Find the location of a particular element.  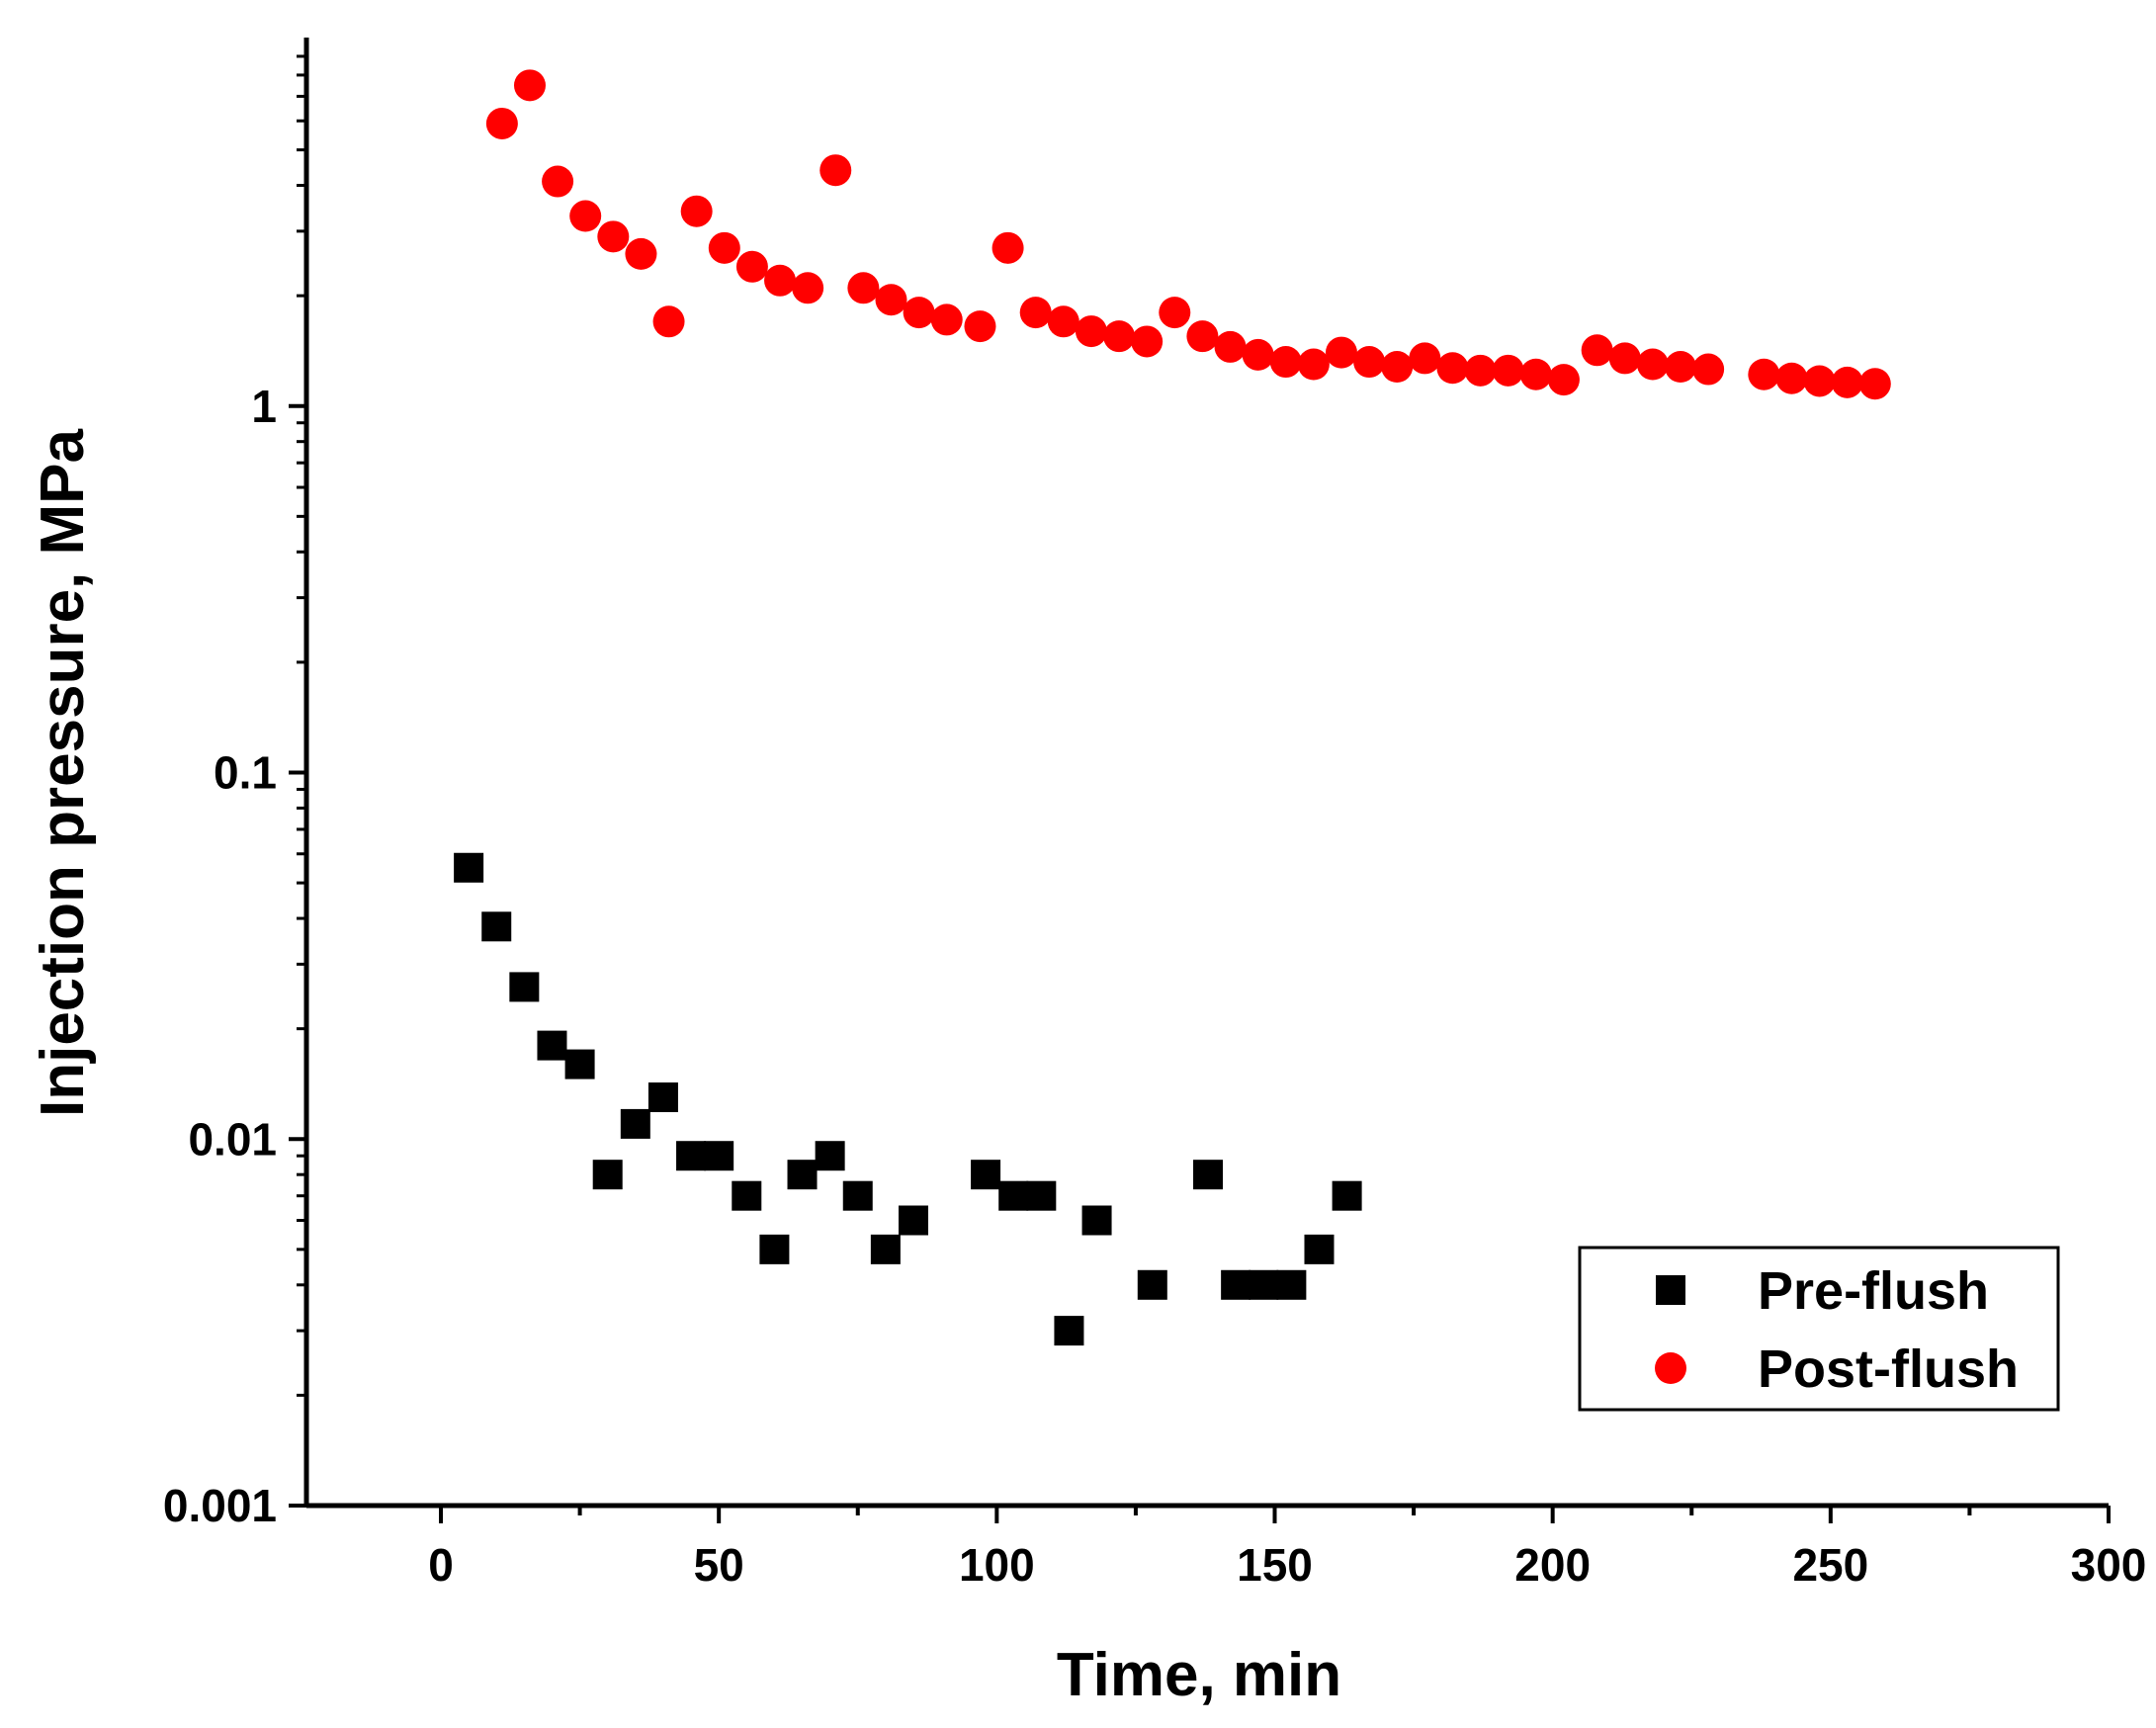

x-tick-label: 250 is located at coordinates (1830, 1565).